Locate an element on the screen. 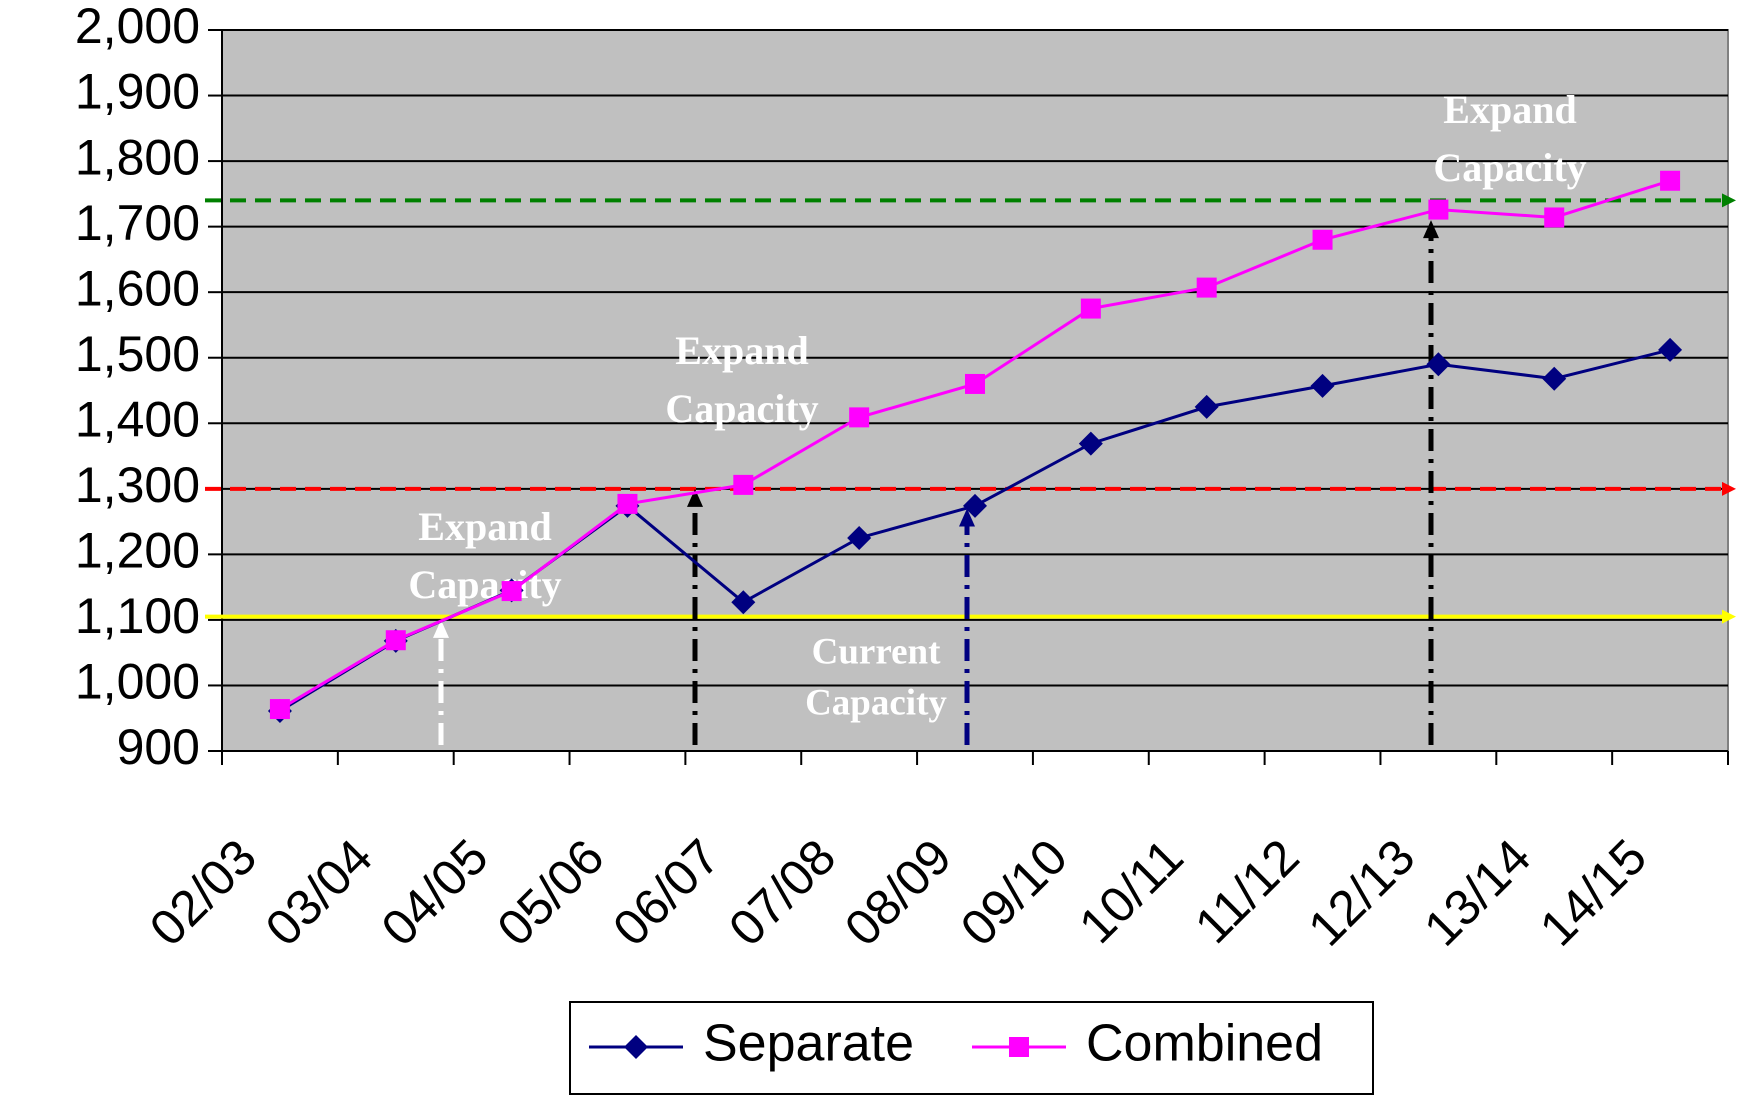 This screenshot has width=1742, height=1097. y-tick-label: 1,200 is located at coordinates (137, 551).